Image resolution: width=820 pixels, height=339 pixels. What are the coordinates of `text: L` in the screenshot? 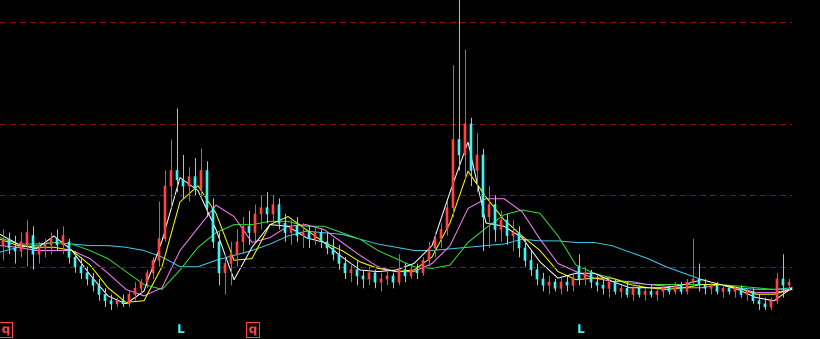 It's located at (581, 329).